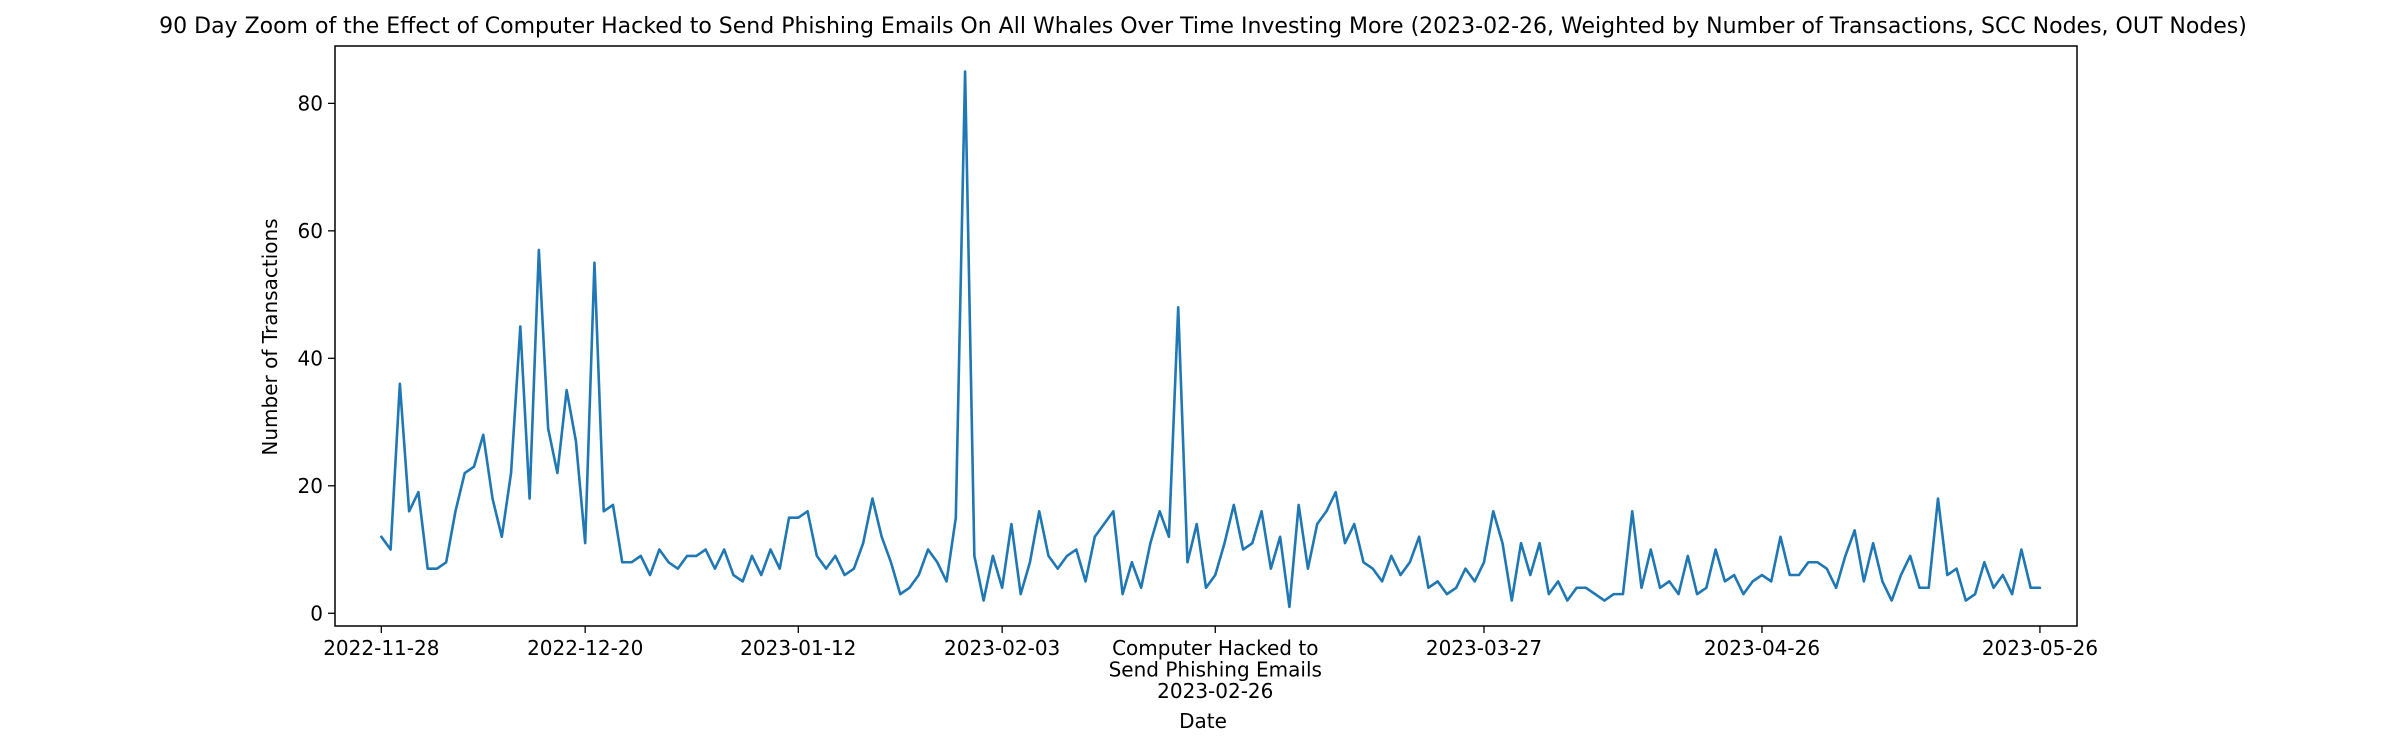 The width and height of the screenshot is (2407, 748). I want to click on x-tick-label: 2023-03-27, so click(1484, 648).